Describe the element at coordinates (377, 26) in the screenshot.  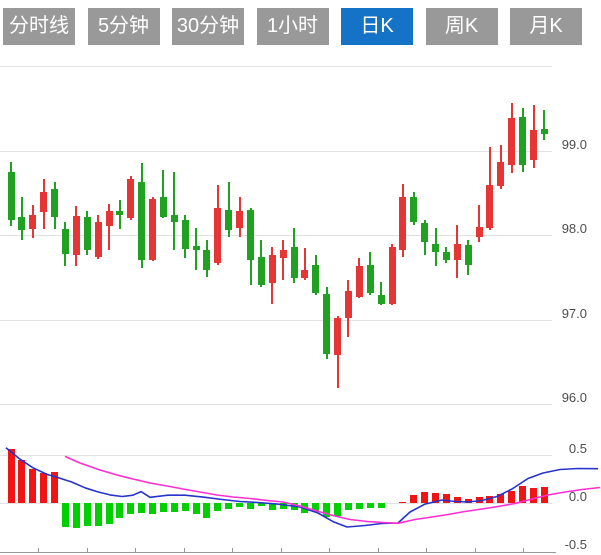
I see `tab-daily-k: 日K` at that location.